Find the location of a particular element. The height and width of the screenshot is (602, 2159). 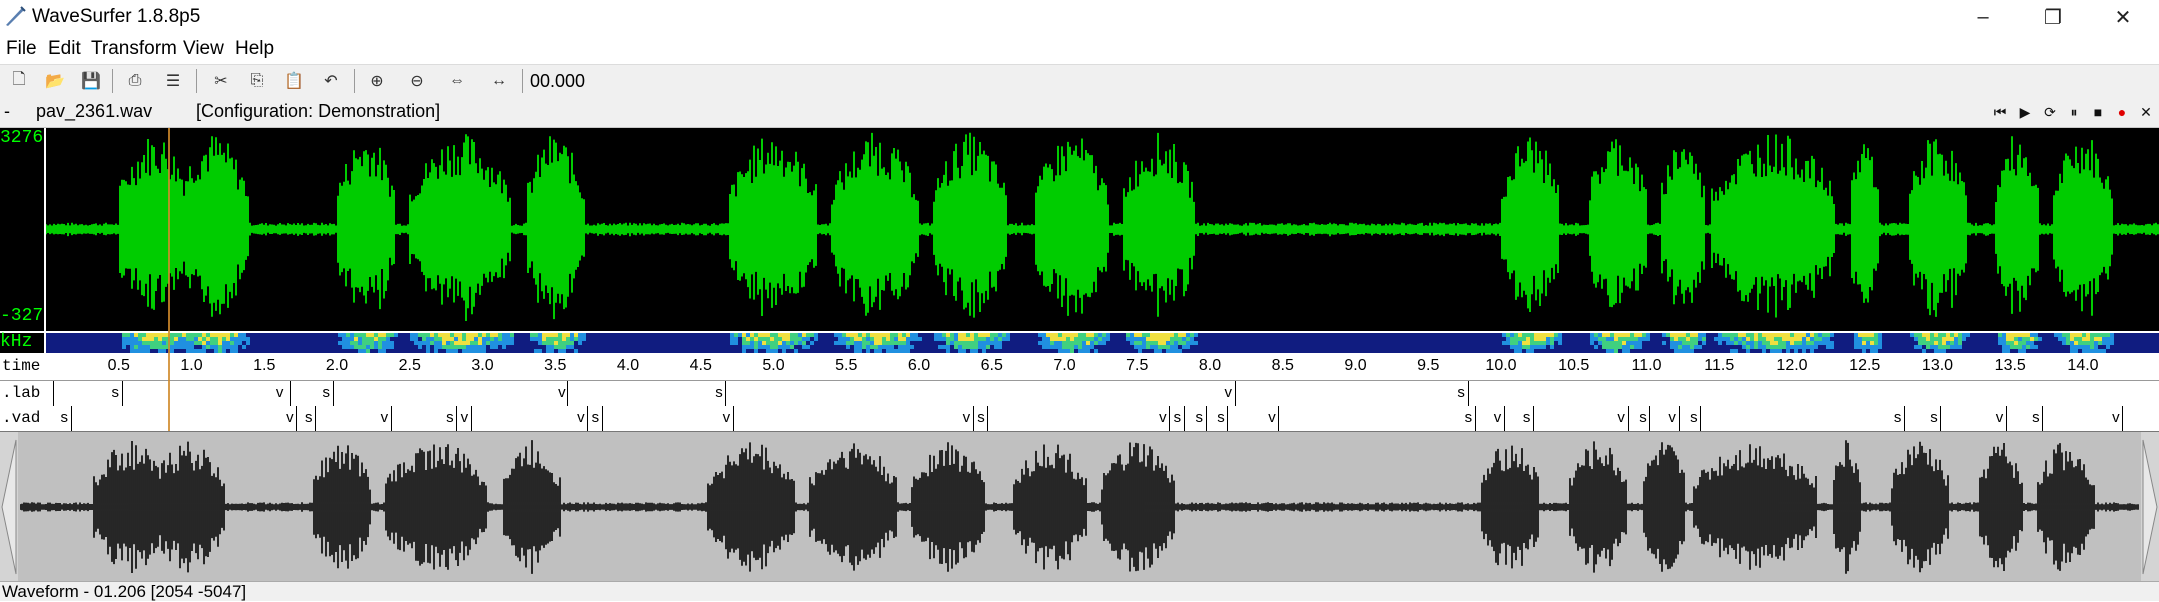

pause-icon: ⏸ is located at coordinates (2074, 111).